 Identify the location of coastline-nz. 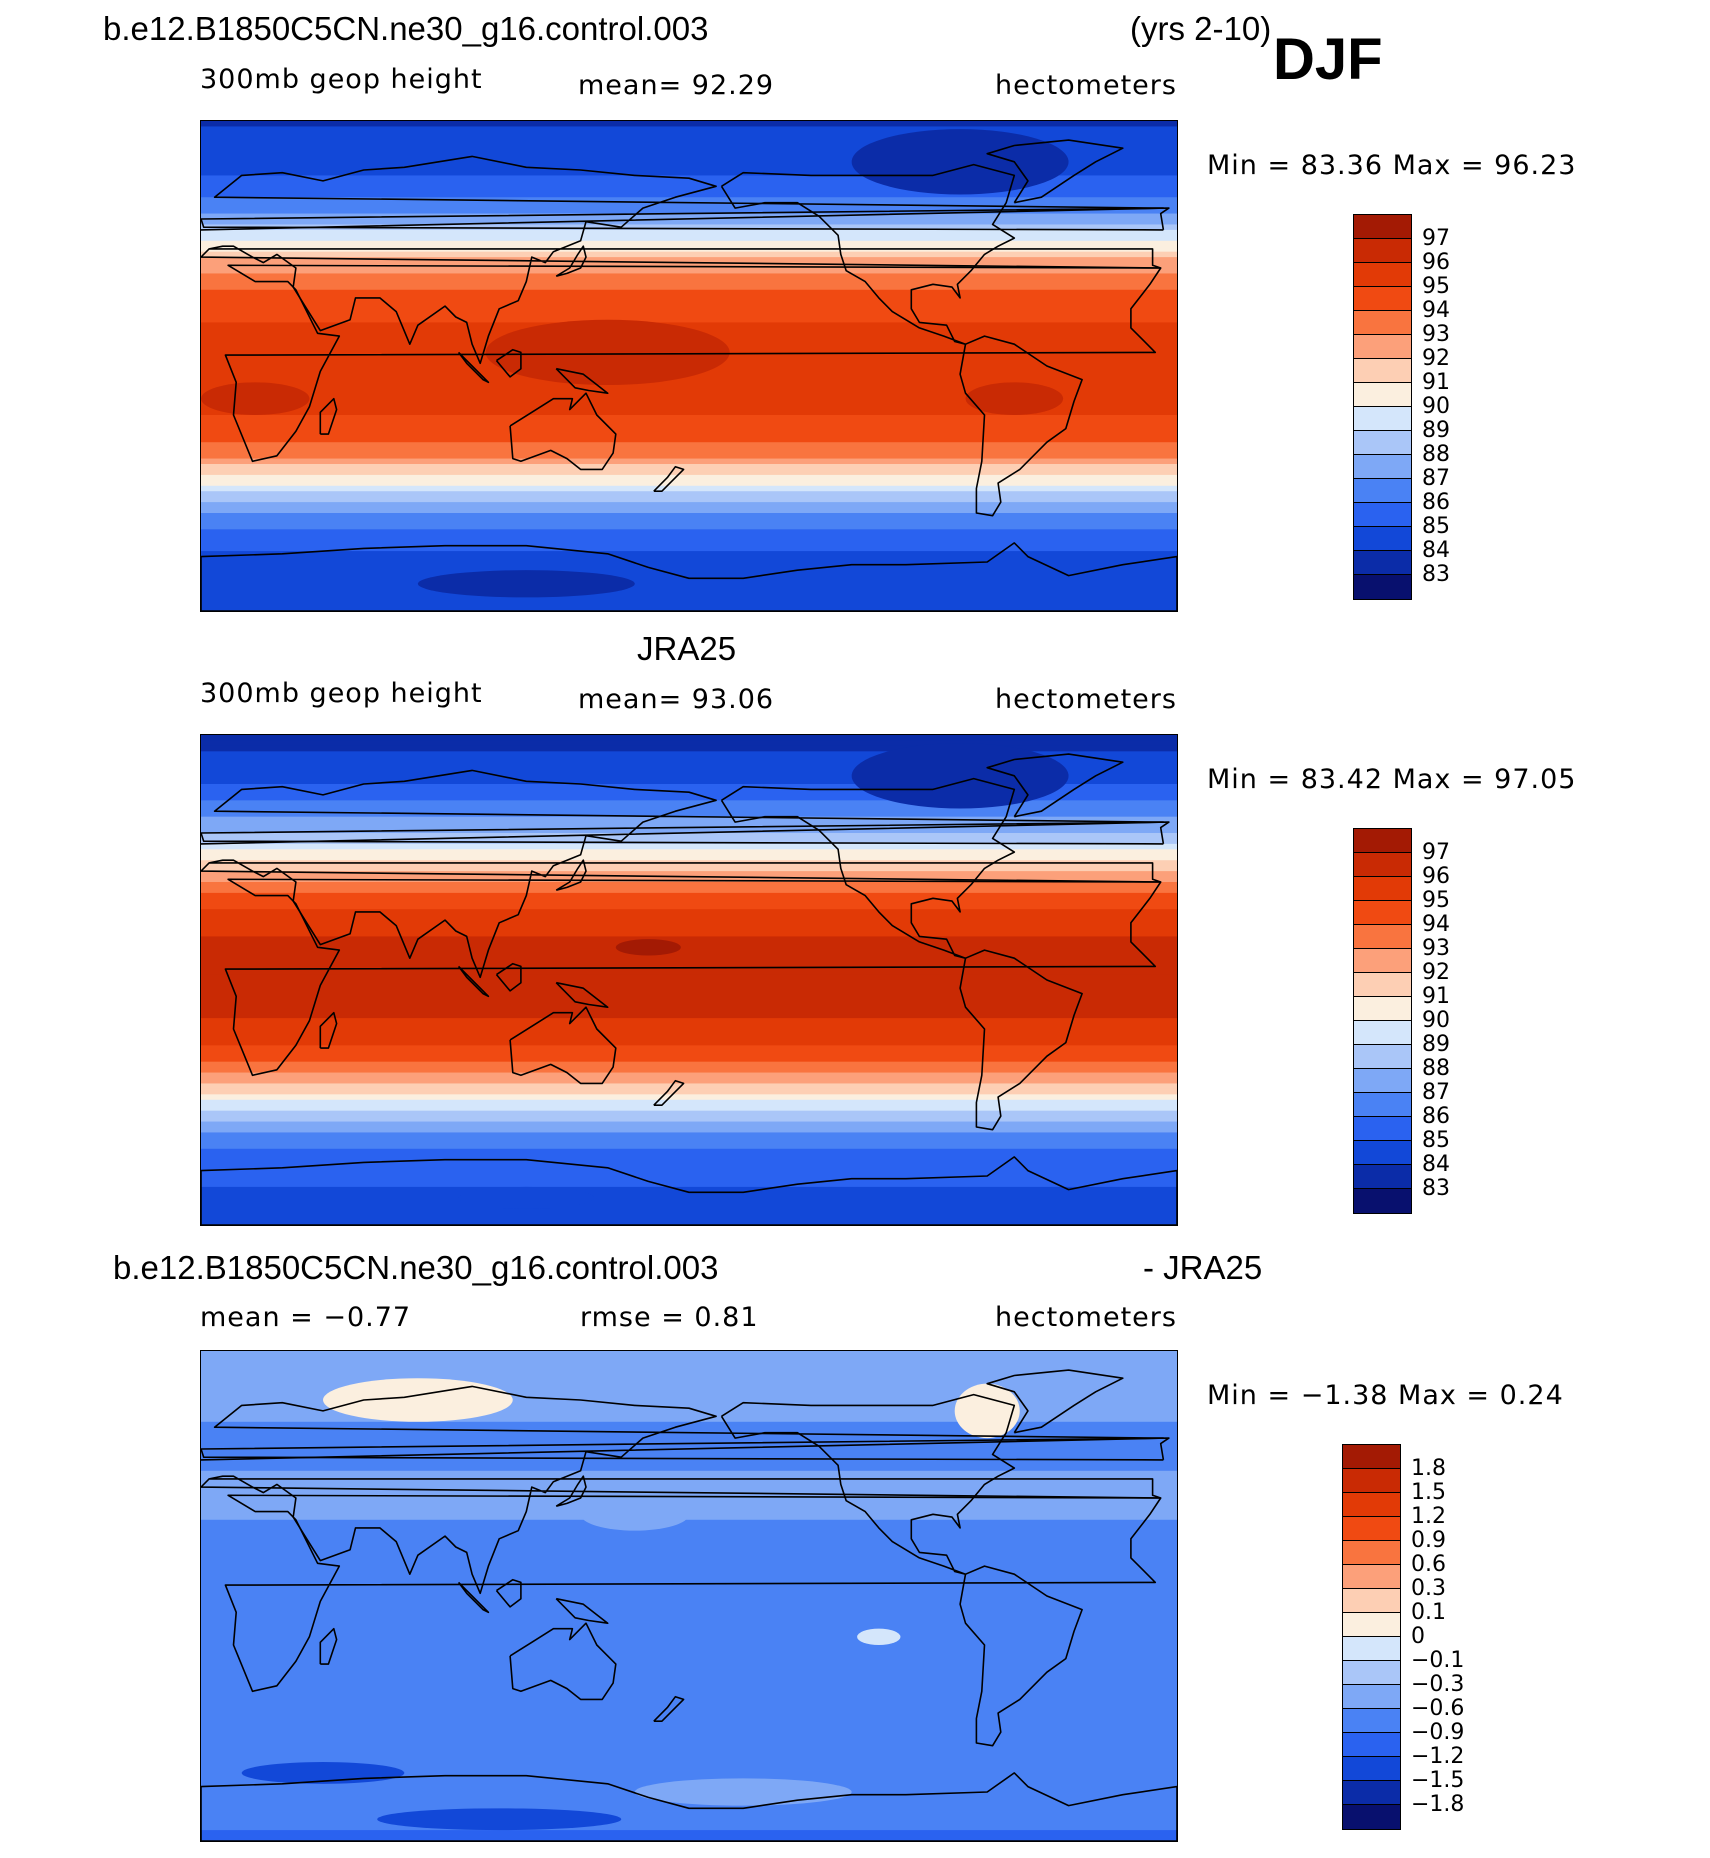
(669, 1709).